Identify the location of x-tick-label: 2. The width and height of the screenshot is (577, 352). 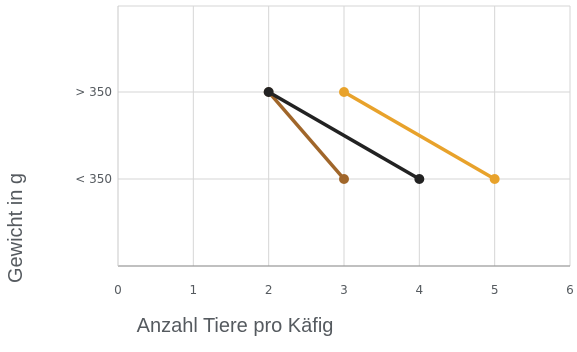
(269, 290).